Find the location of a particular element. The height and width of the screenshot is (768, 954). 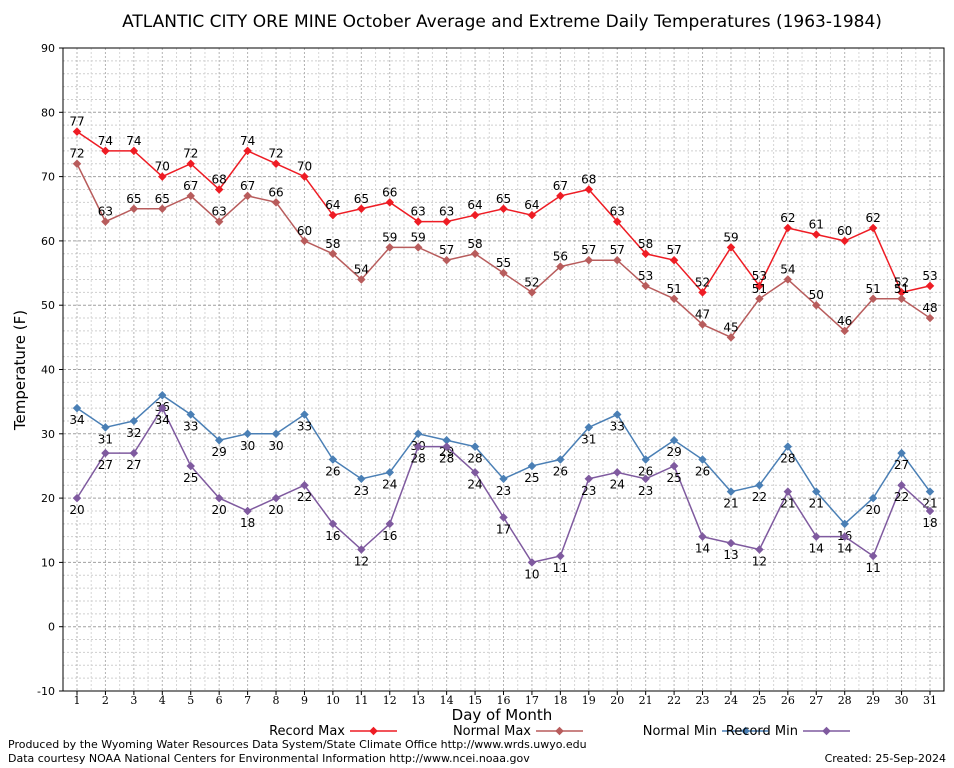

record-min-data-label: 13 is located at coordinates (730, 555).